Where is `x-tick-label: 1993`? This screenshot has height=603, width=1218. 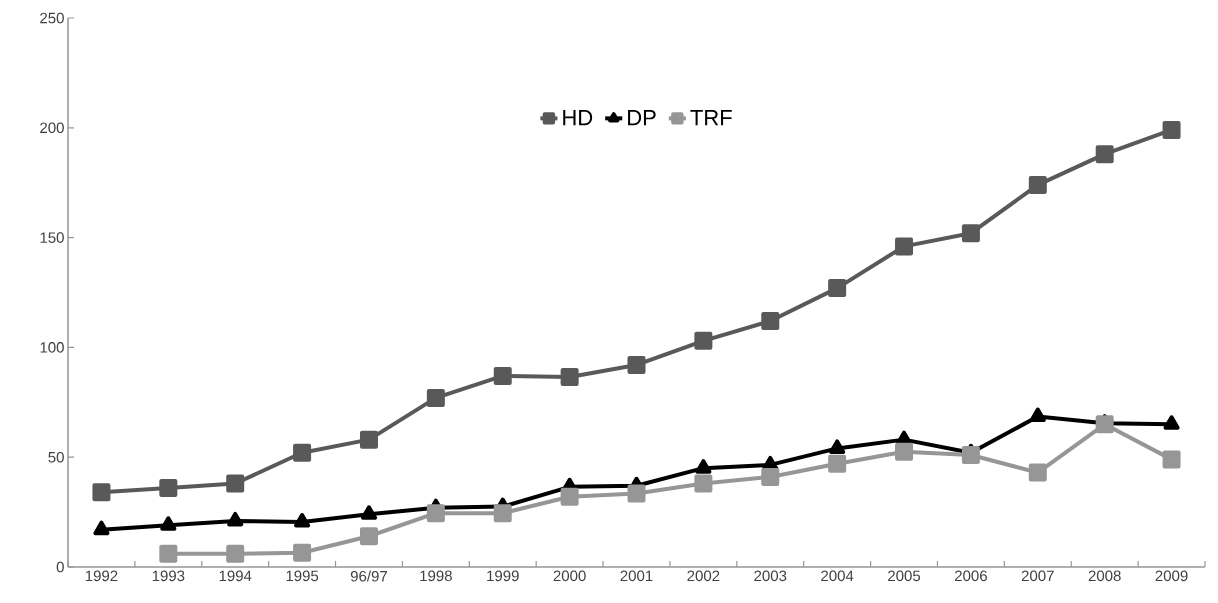 x-tick-label: 1993 is located at coordinates (168, 576).